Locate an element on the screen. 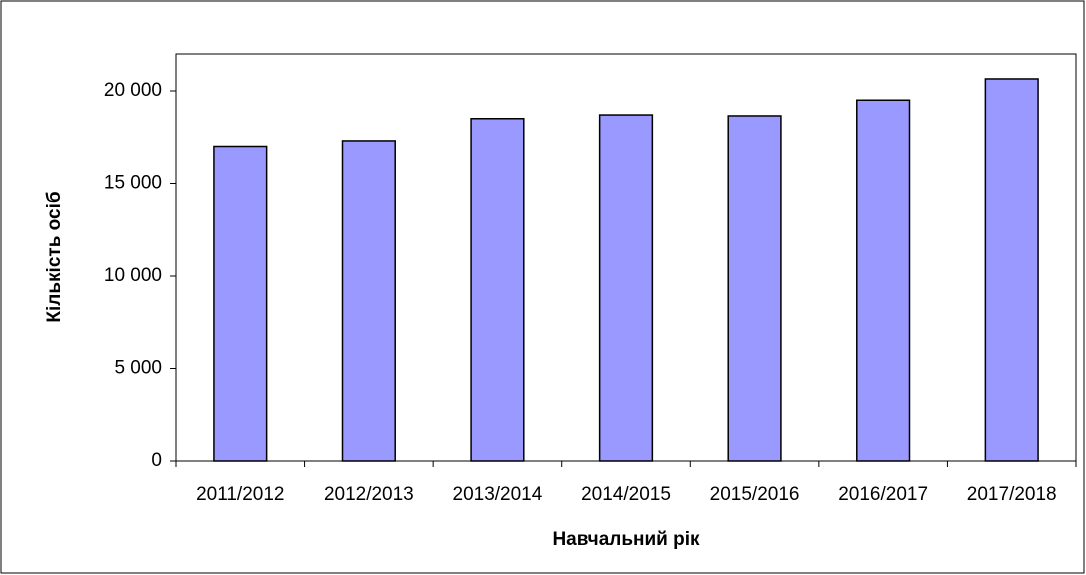 This screenshot has height=575, width=1086. y-axis-label: Кількість осіб is located at coordinates (54, 256).